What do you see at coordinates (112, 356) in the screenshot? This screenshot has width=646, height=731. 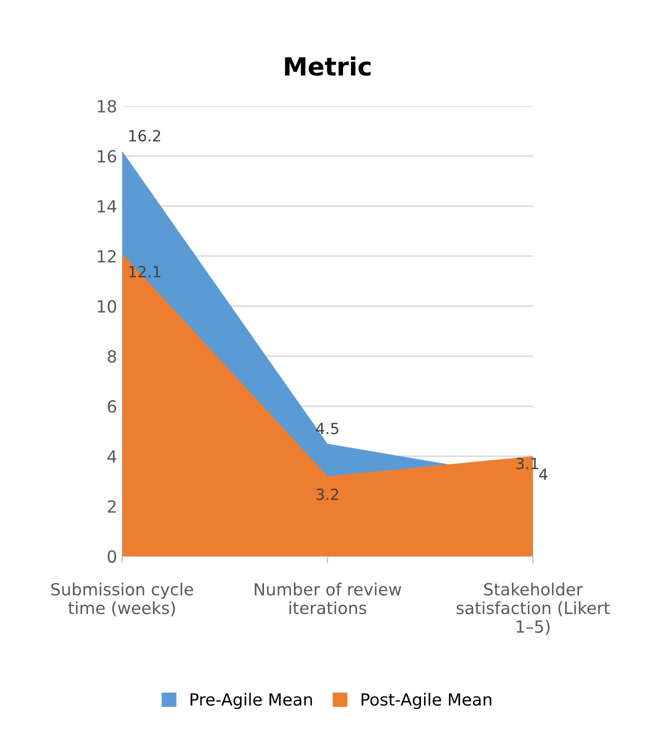 I see `y-tick-label: 8` at bounding box center [112, 356].